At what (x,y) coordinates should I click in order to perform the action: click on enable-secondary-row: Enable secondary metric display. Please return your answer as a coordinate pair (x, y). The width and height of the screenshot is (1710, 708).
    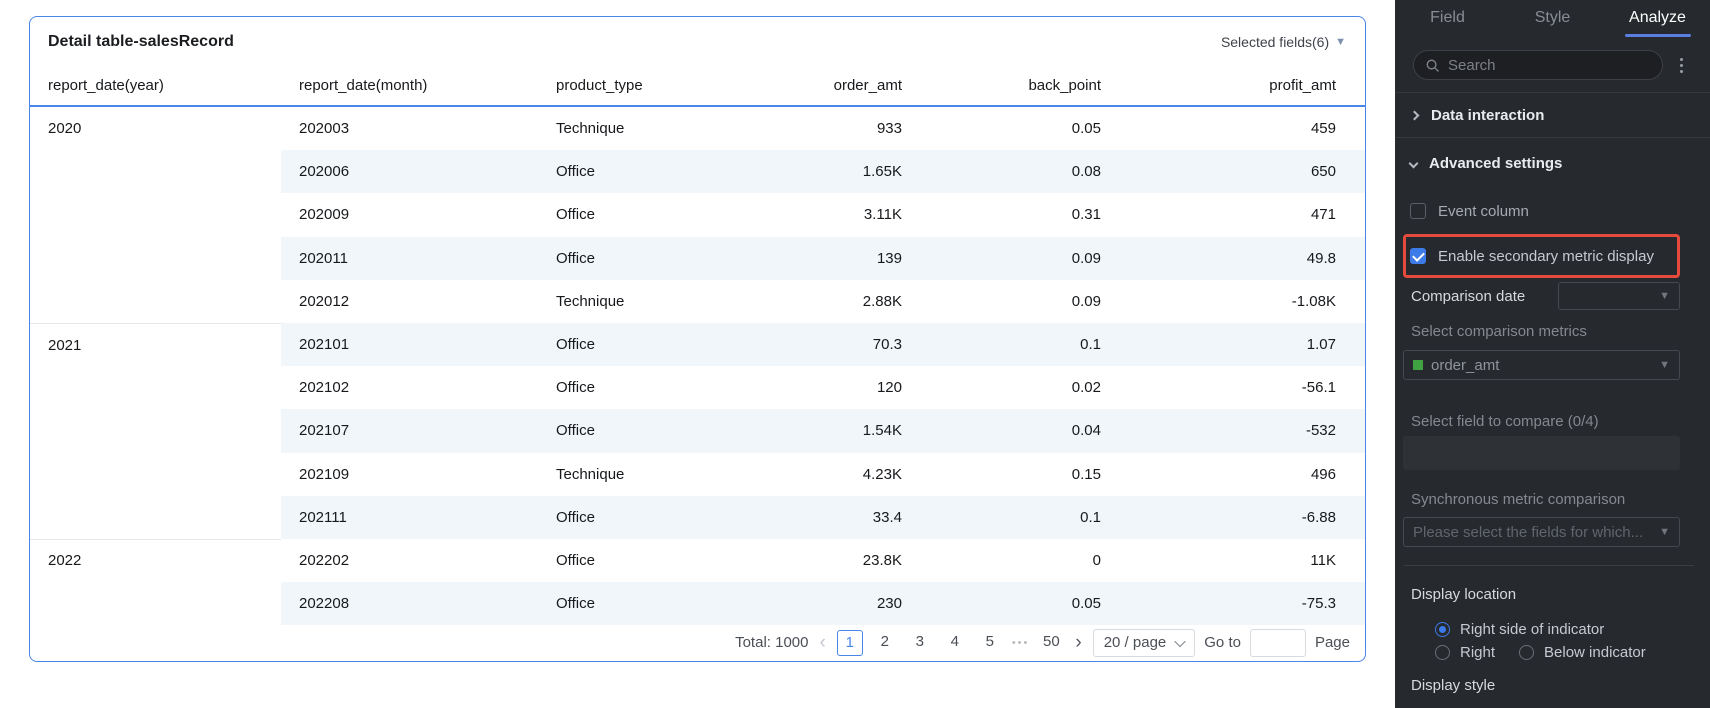
    Looking at the image, I should click on (1552, 256).